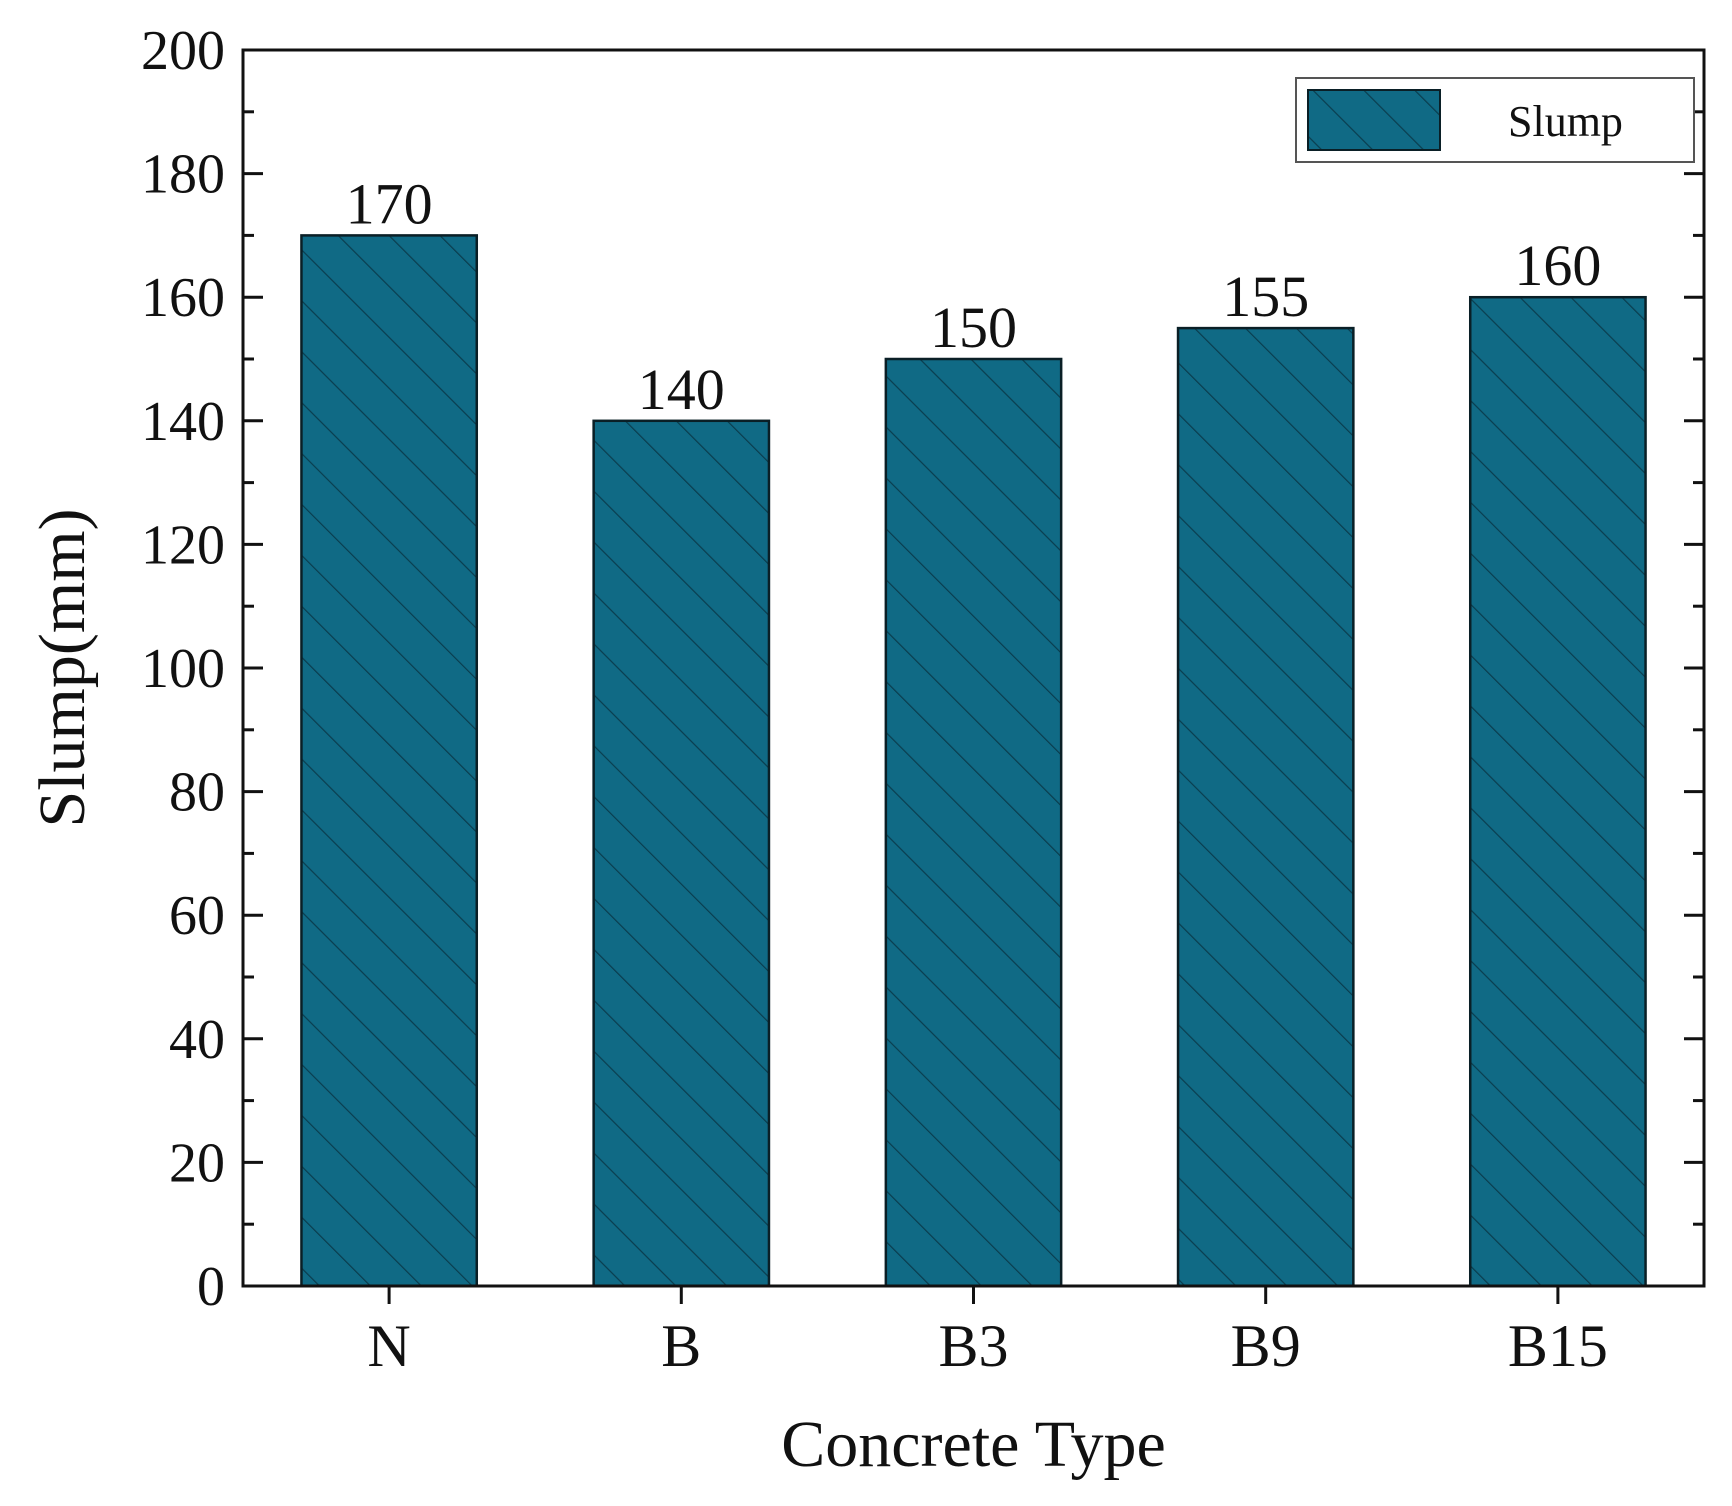 Image resolution: width=1732 pixels, height=1506 pixels. Describe the element at coordinates (681, 389) in the screenshot. I see `value-label-b: 140` at that location.